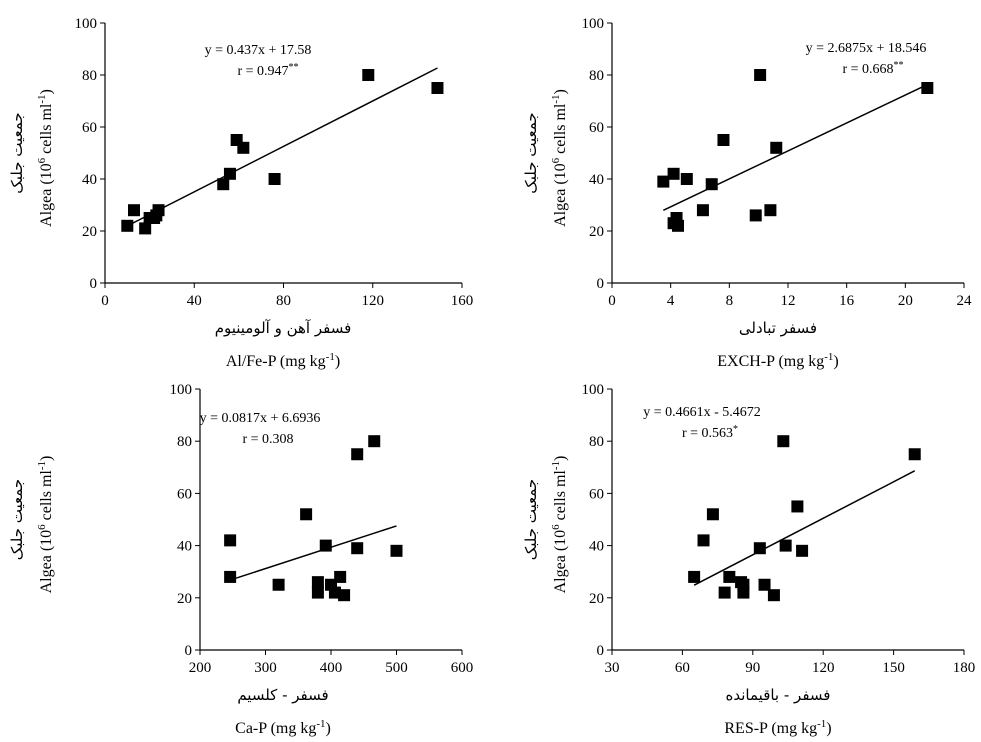 This screenshot has width=981, height=742. I want to click on x-tick-label: 500, so click(396, 668).